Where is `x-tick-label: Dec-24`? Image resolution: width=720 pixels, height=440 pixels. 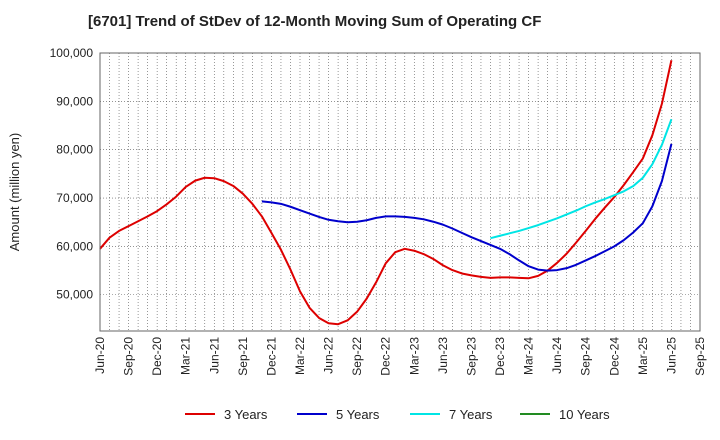
x-tick-label: Dec-24 is located at coordinates (614, 356).